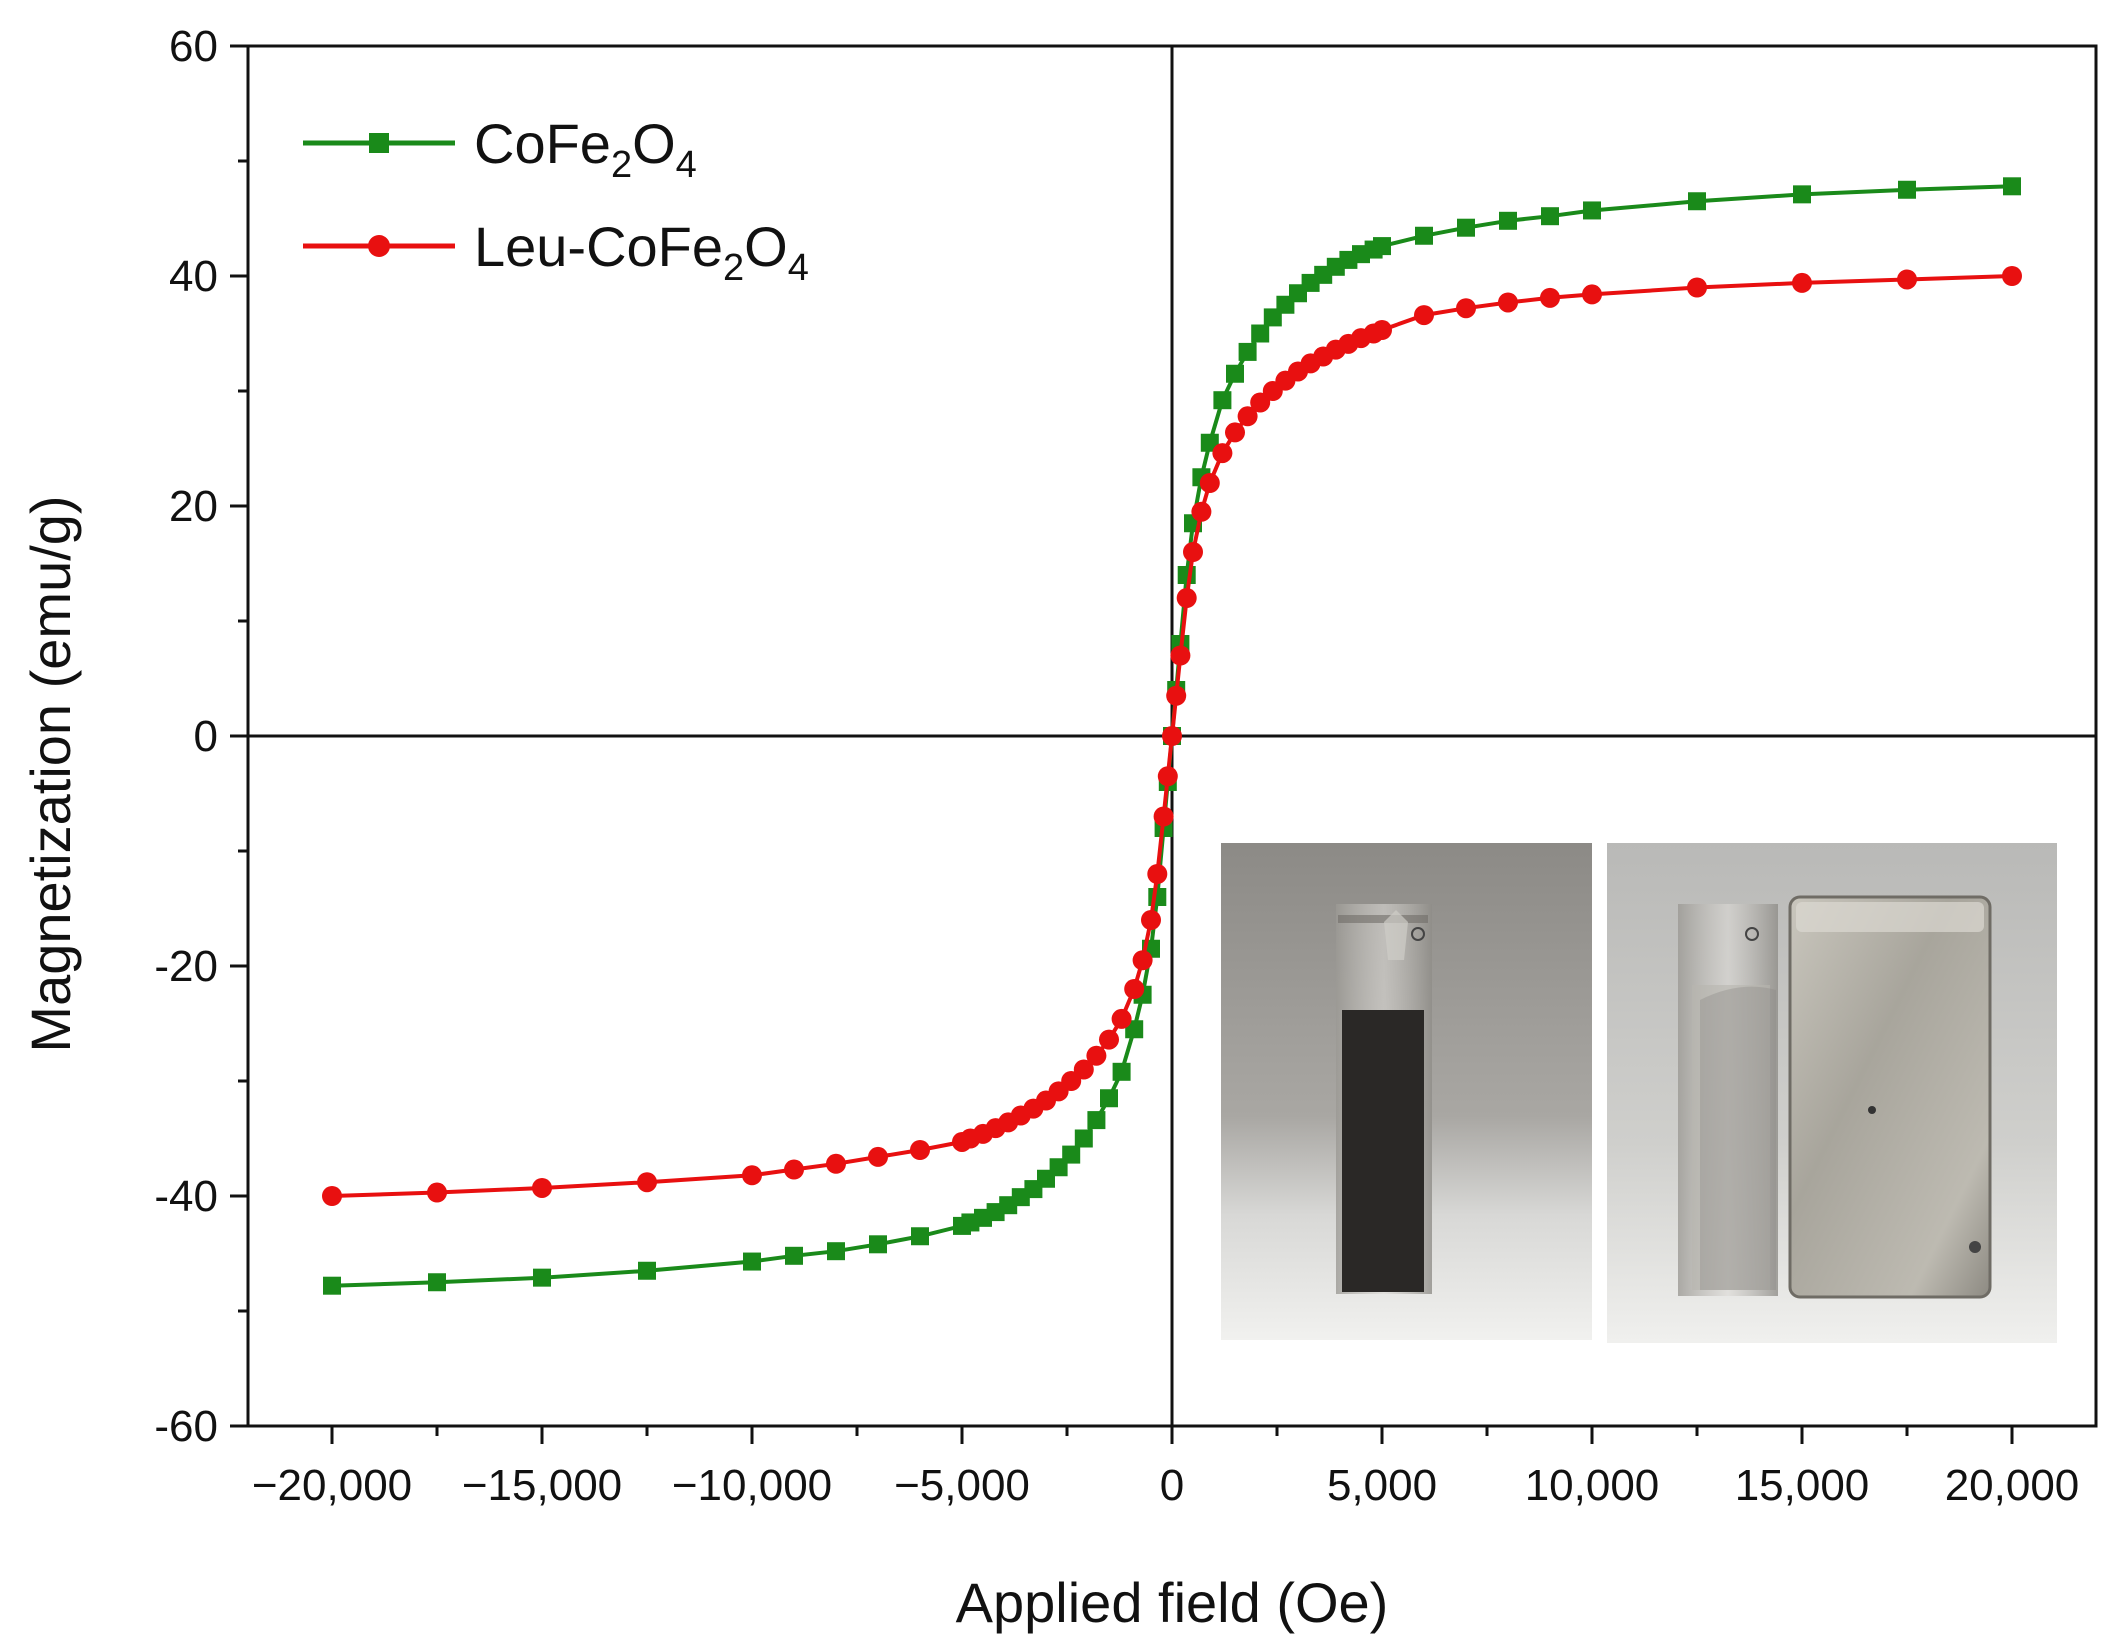  I want to click on cuvette-with-magnet-photo, so click(1832, 1093).